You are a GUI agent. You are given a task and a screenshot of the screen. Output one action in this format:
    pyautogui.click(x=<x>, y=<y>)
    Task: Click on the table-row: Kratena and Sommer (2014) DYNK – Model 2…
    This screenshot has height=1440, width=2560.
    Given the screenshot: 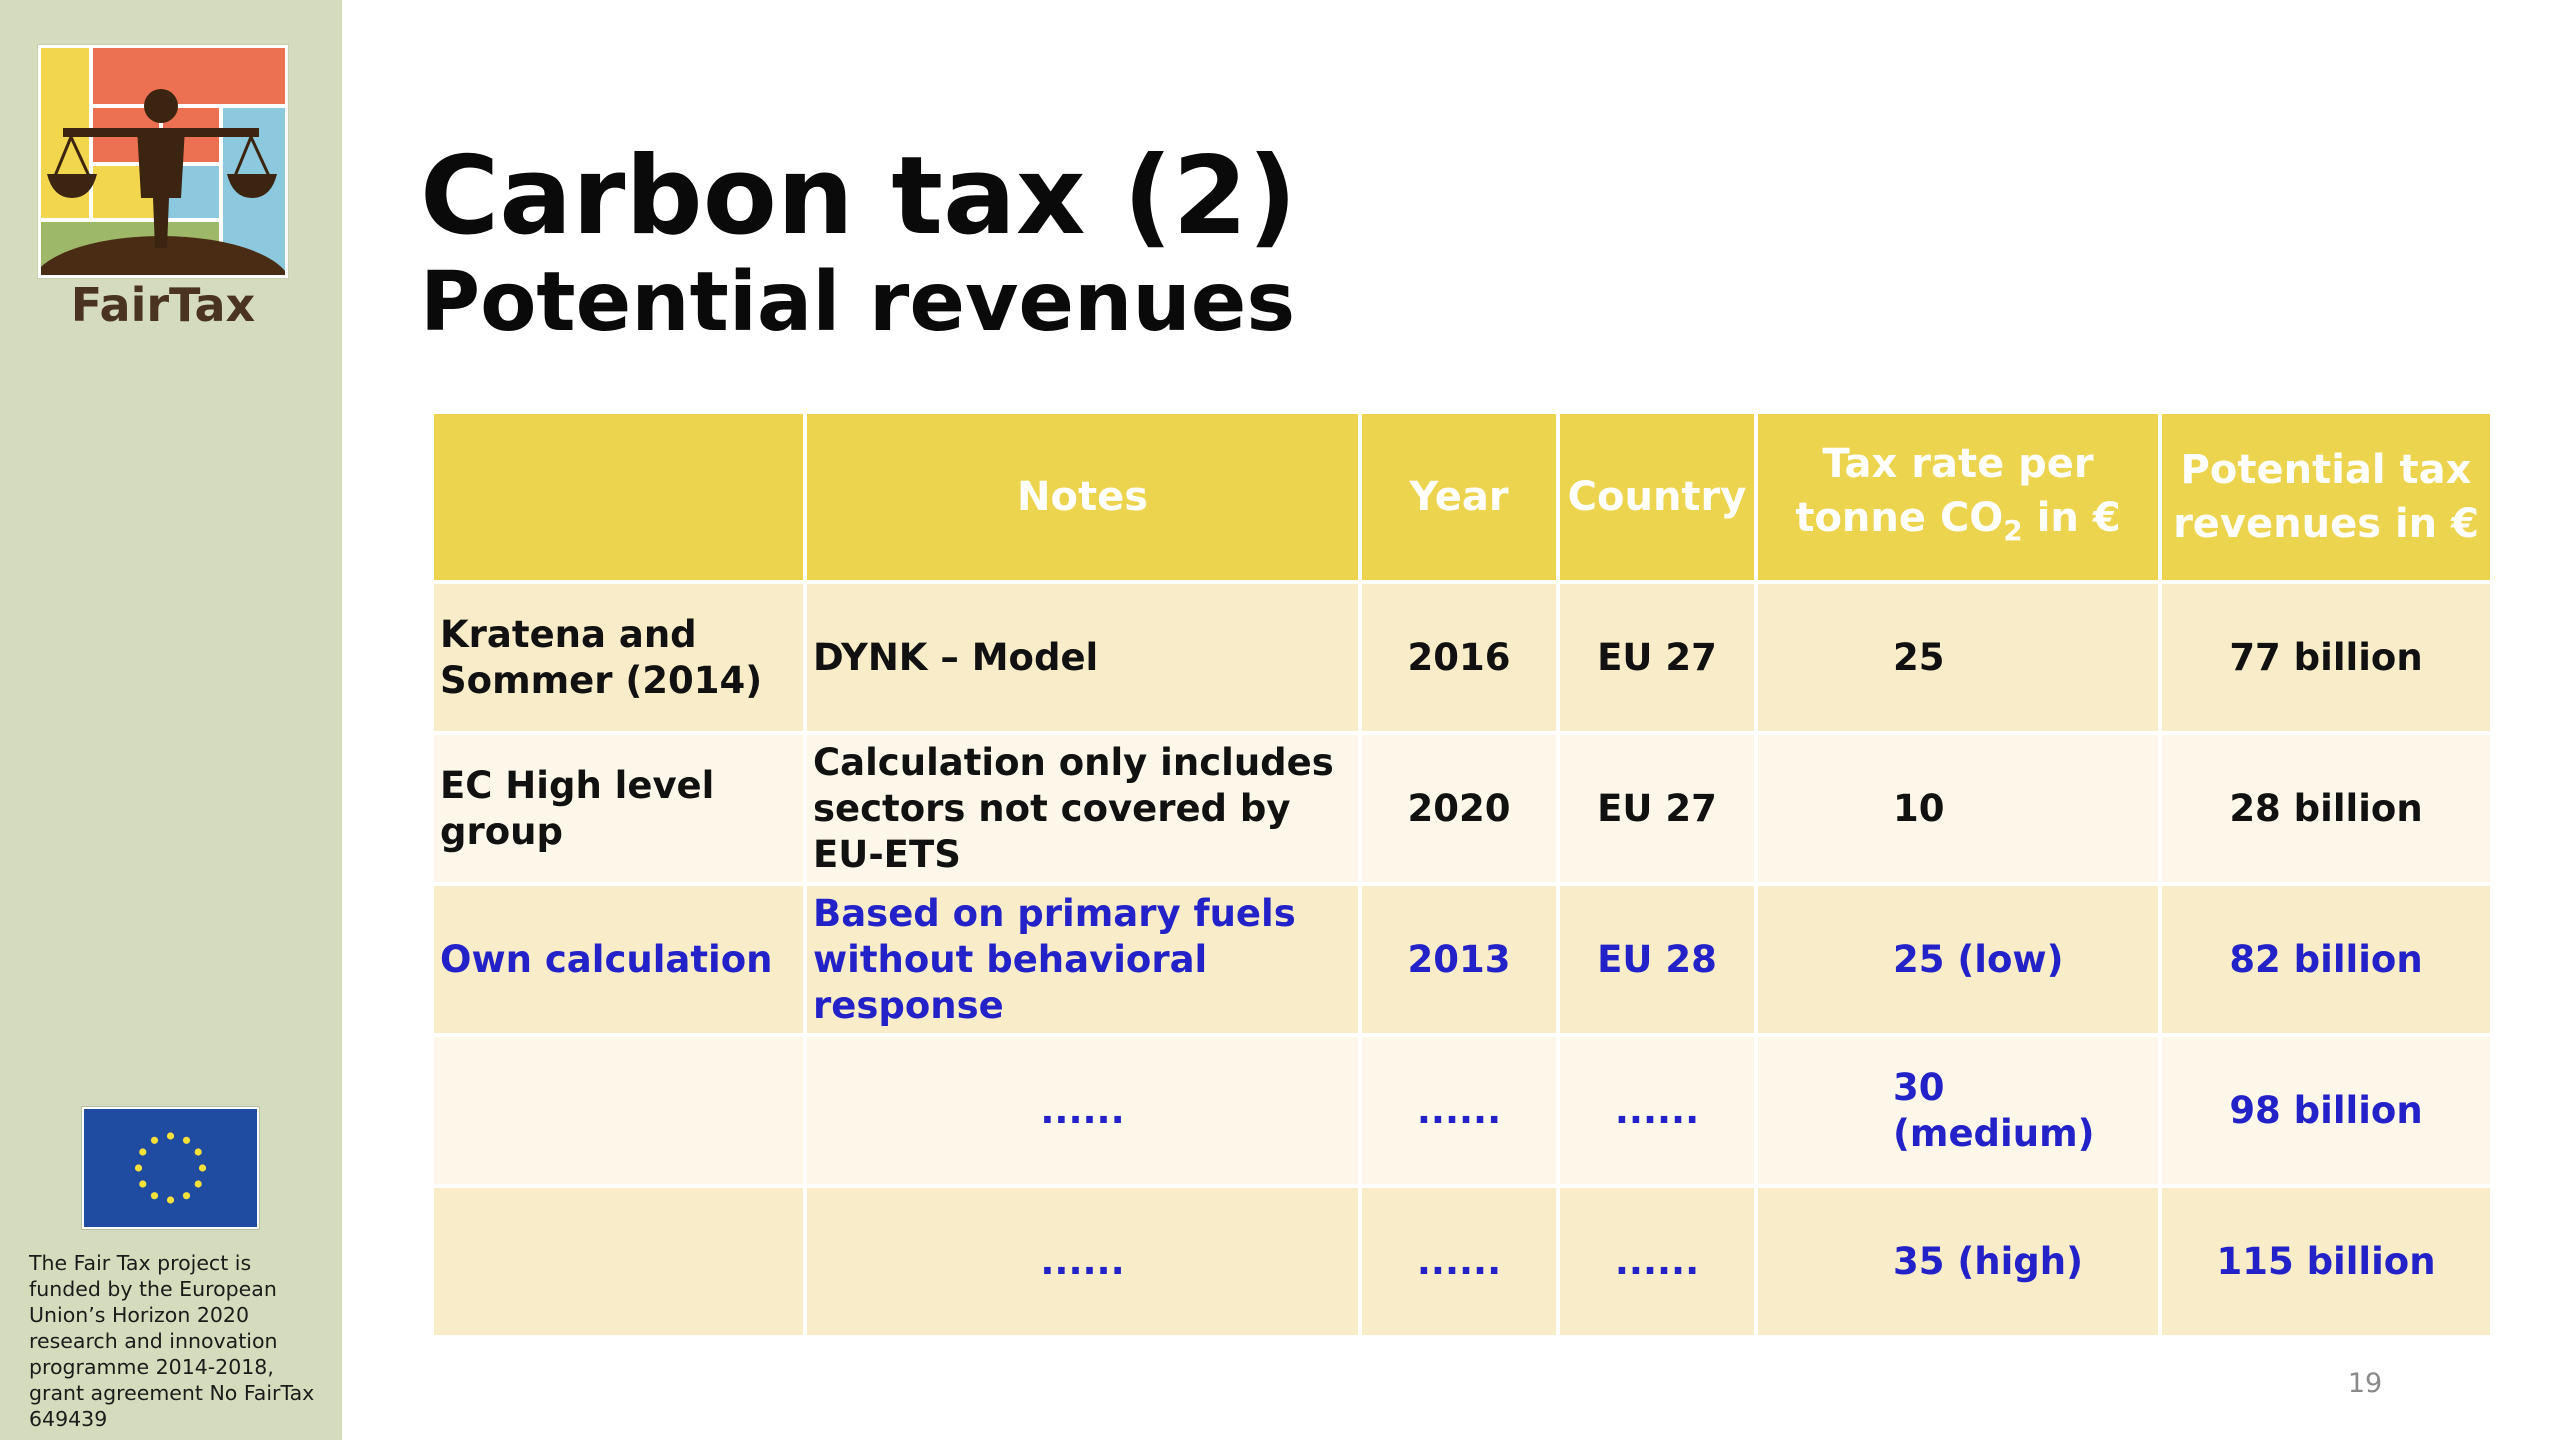 What is the action you would take?
    pyautogui.click(x=1462, y=657)
    